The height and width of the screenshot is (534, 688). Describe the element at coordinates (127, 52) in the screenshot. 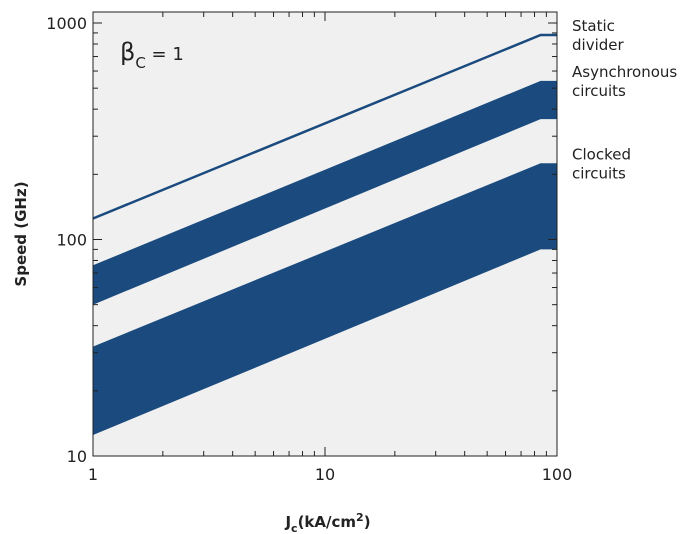

I see `beta-symbol: β` at that location.